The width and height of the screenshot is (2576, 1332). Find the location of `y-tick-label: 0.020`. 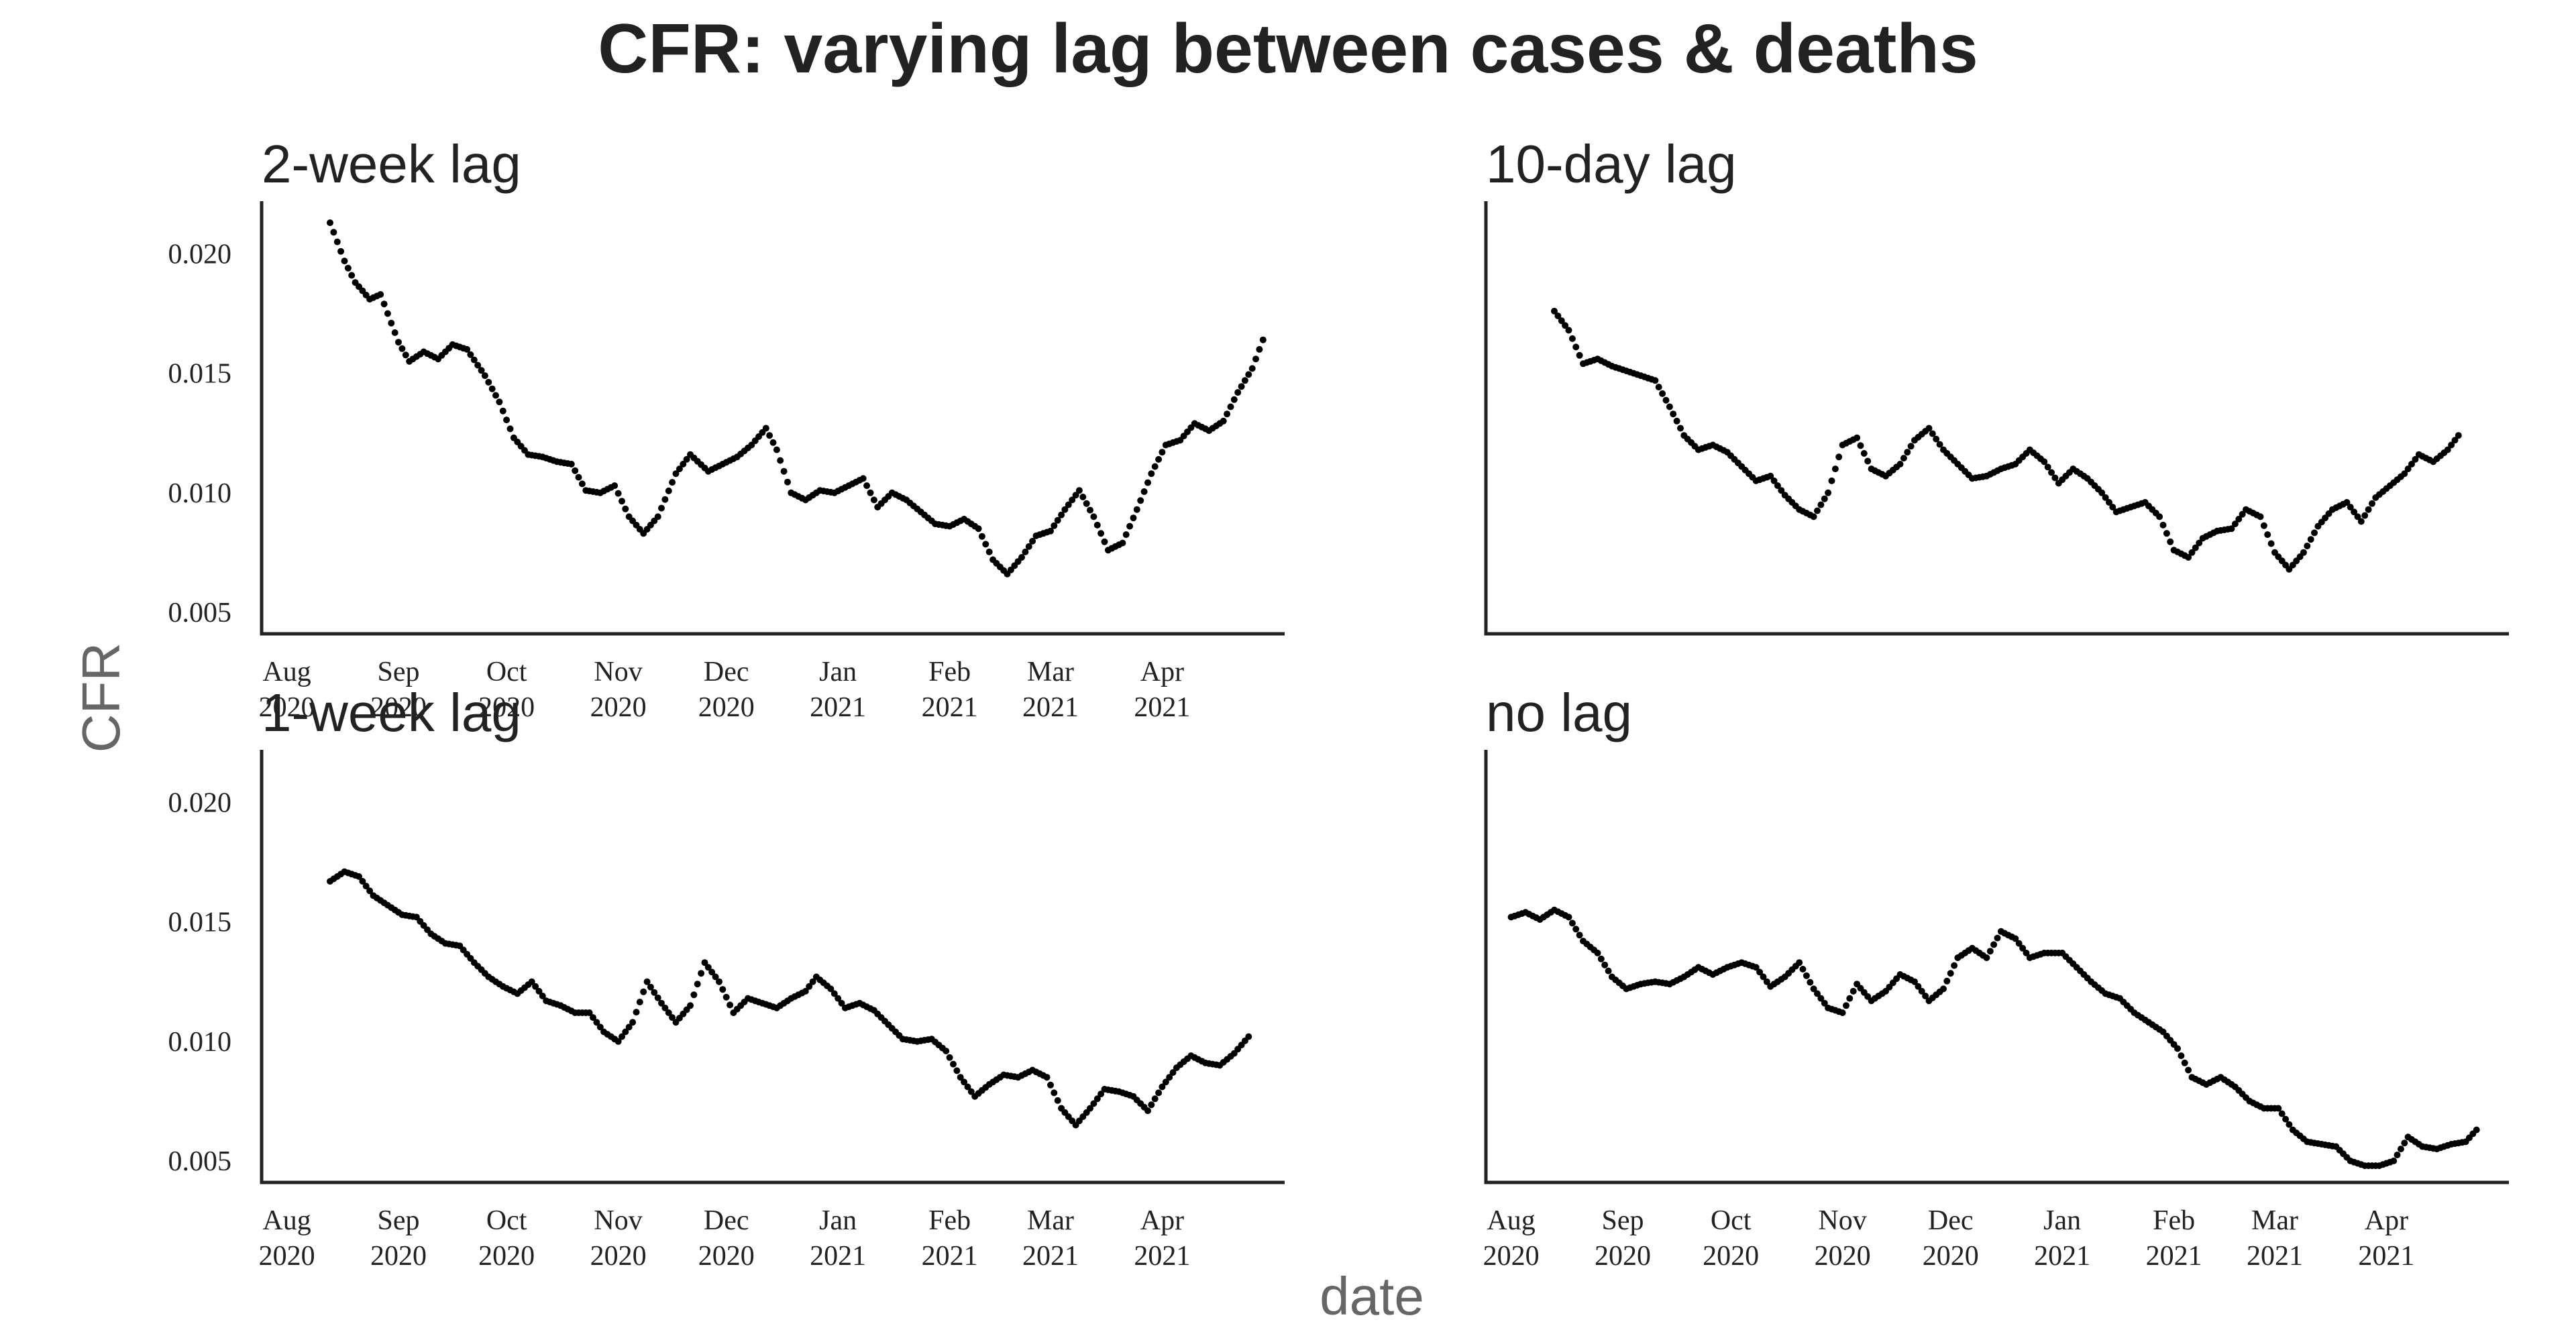

y-tick-label: 0.020 is located at coordinates (200, 803).